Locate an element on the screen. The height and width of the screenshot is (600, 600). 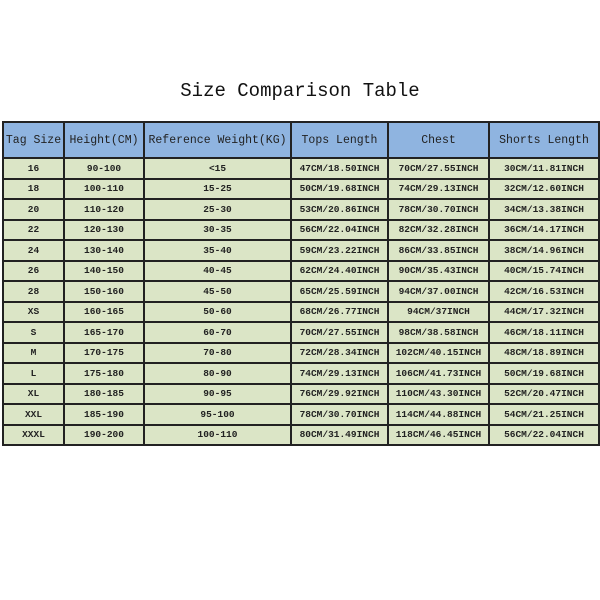
cell-tag-size: 20 is located at coordinates (33, 209).